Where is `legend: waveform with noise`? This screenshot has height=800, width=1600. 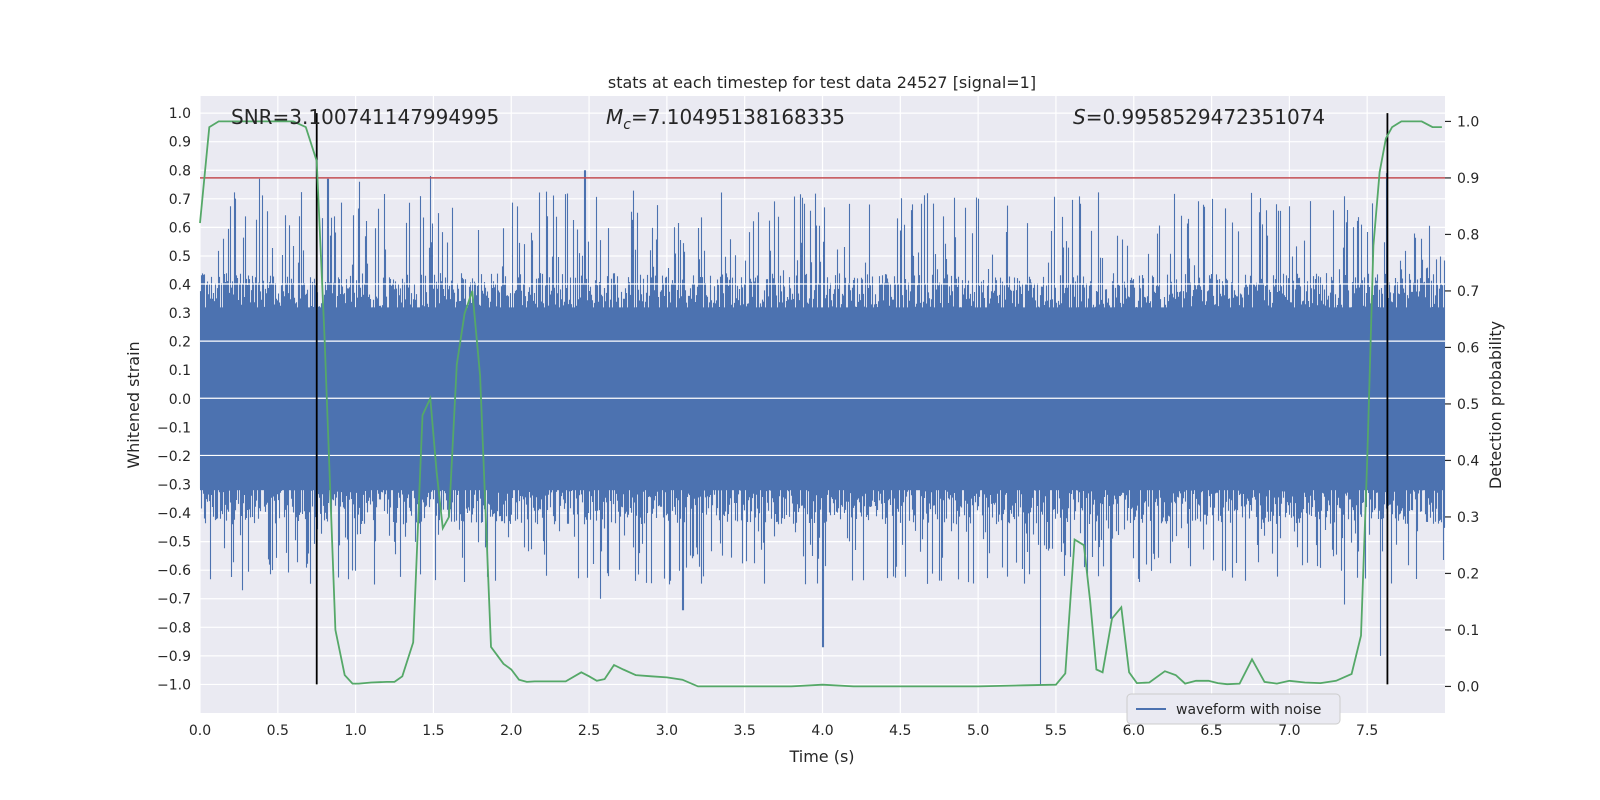
legend: waveform with noise is located at coordinates (1233, 709).